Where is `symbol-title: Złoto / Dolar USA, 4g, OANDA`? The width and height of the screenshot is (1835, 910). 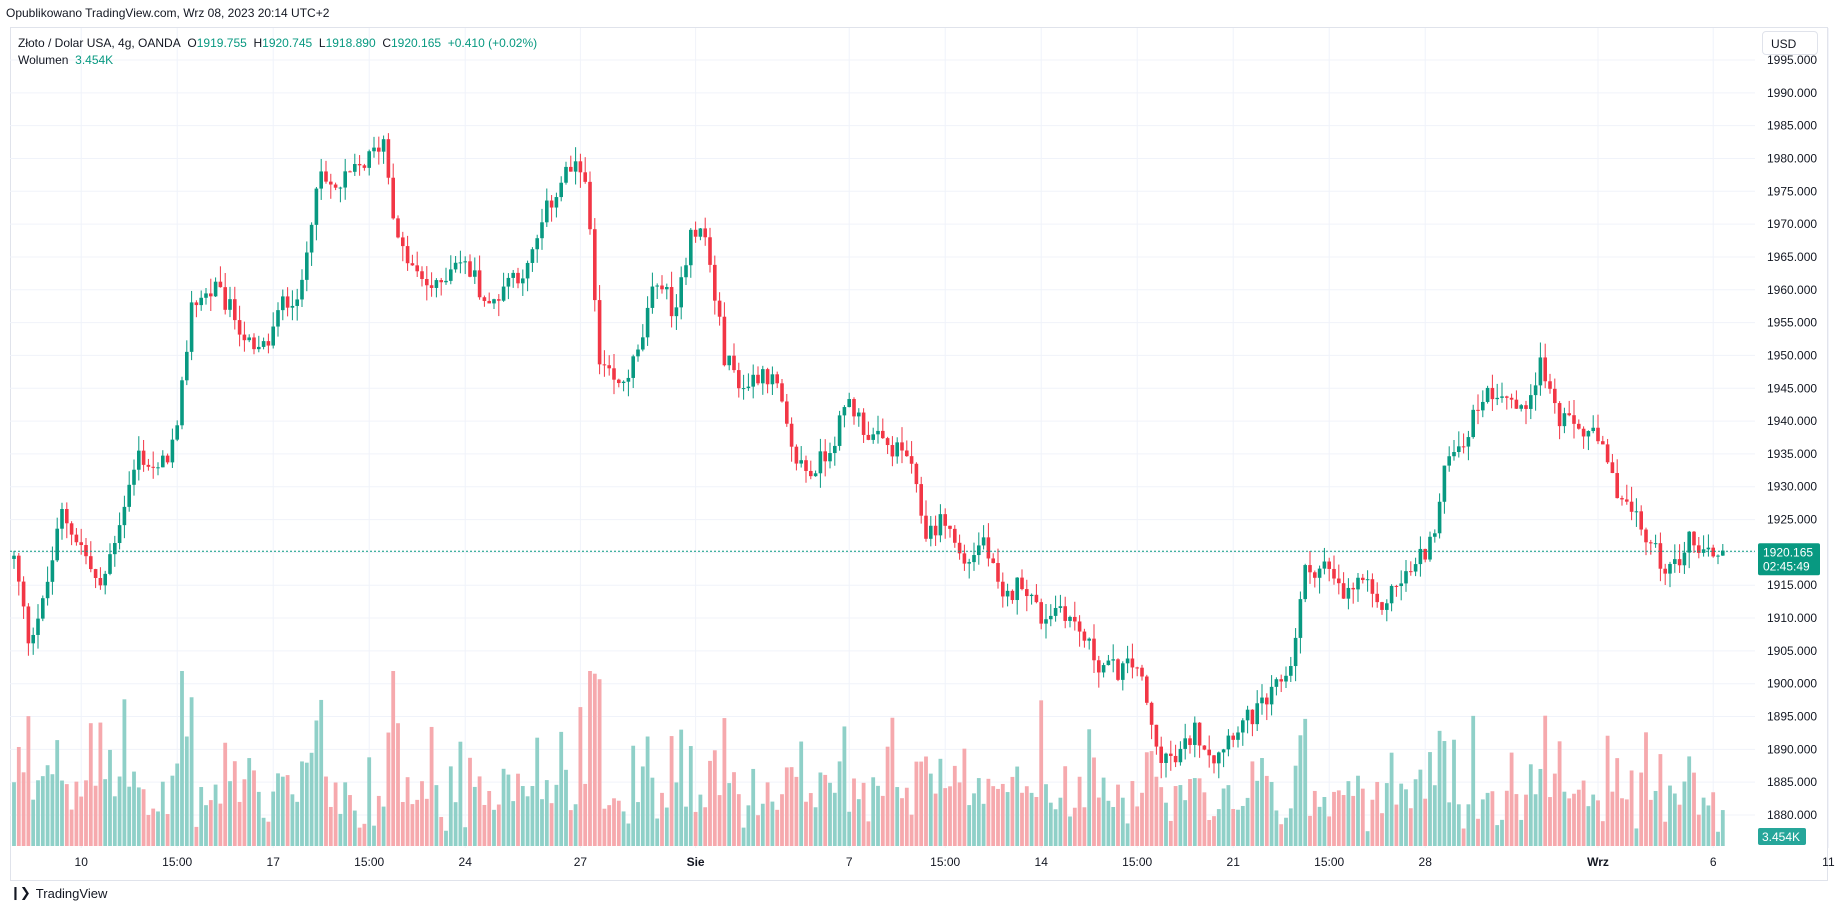 symbol-title: Złoto / Dolar USA, 4g, OANDA is located at coordinates (99, 43).